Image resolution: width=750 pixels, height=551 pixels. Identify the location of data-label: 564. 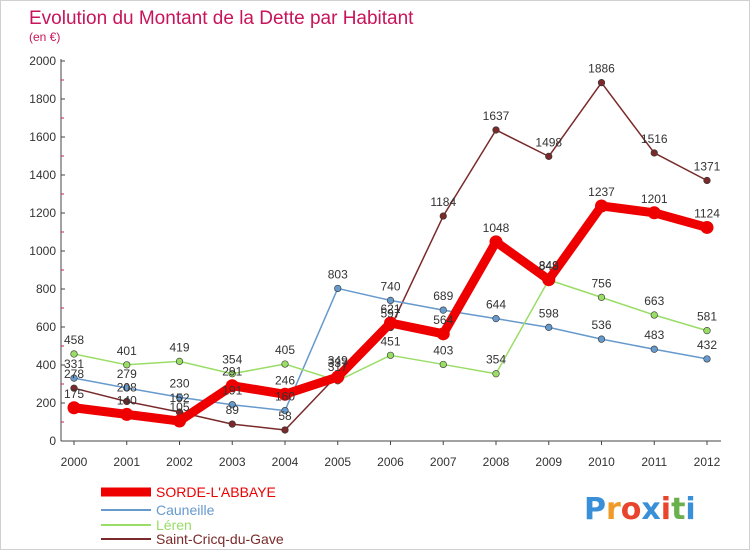
(443, 320).